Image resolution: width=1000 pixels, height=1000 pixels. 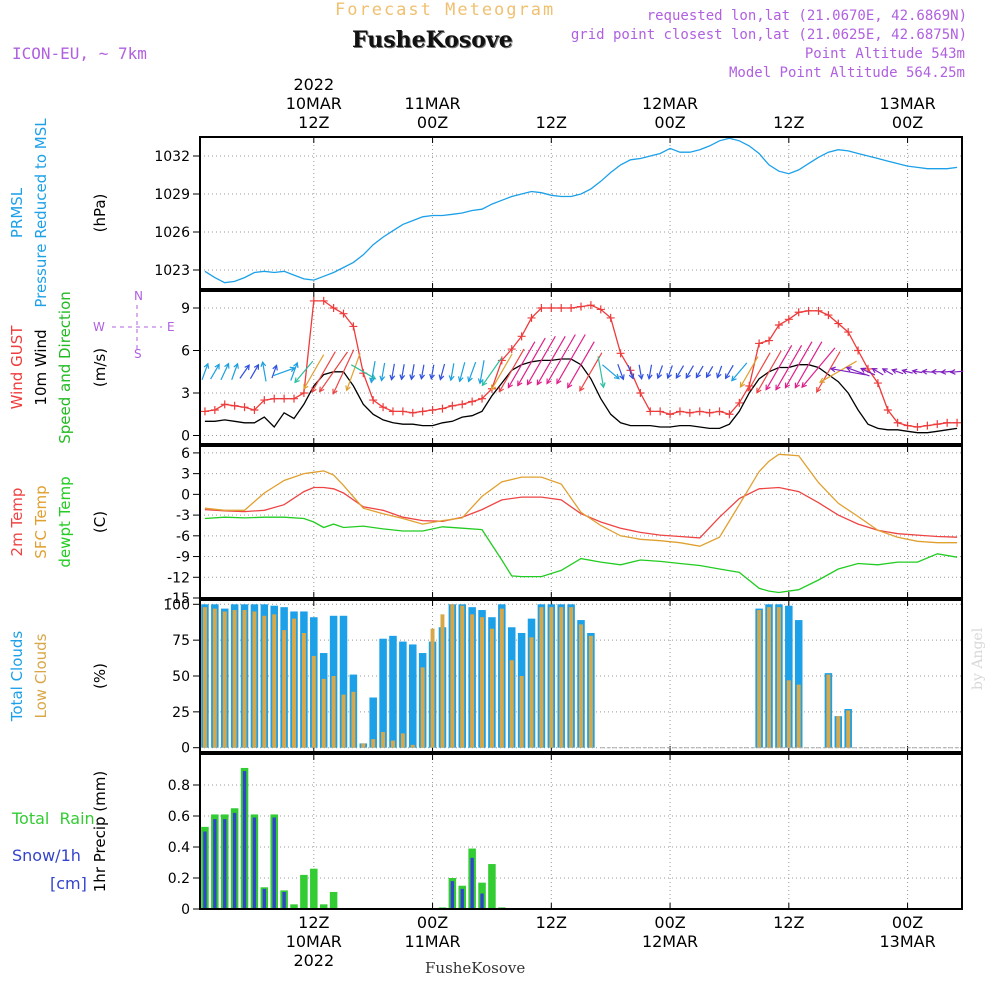 What do you see at coordinates (884, 54) in the screenshot?
I see `point-altitude: Point Altitude 543m` at bounding box center [884, 54].